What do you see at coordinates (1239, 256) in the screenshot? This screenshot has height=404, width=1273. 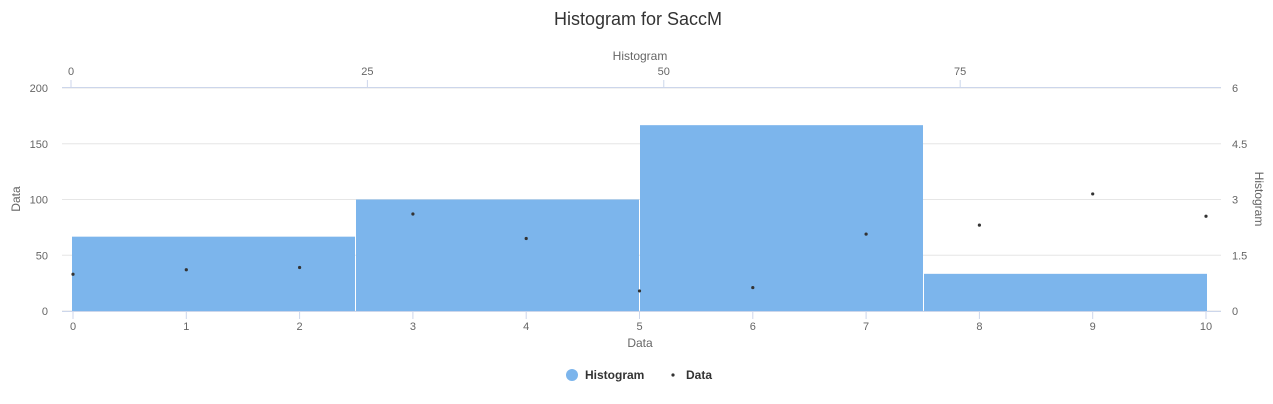 I see `y-tick-label-right: 1.5` at bounding box center [1239, 256].